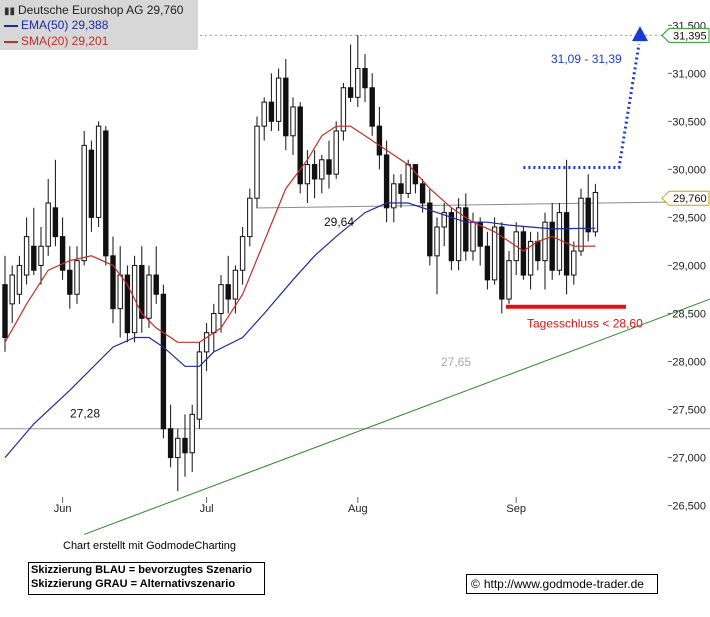  I want to click on scenario-note-blue: Skizzierung BLAU = bevorzugtes Szenario, so click(141, 570).